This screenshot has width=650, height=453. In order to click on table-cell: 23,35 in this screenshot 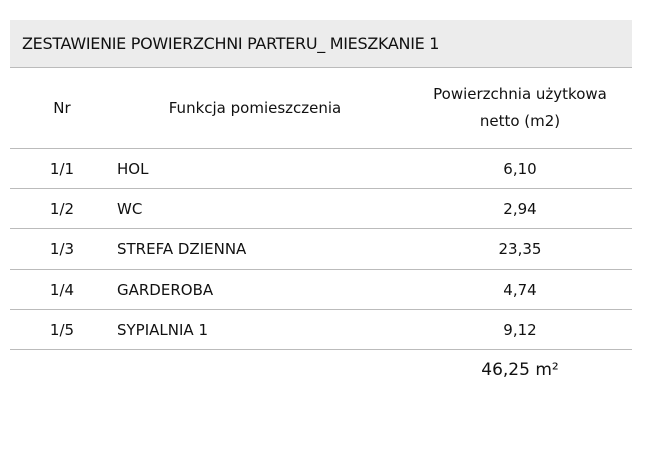, I will do `click(520, 249)`.